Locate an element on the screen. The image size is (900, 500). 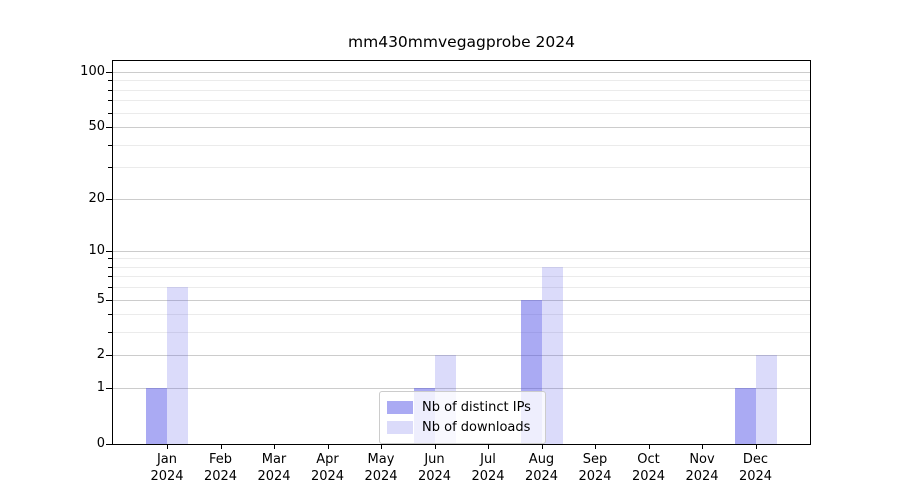
y-tick-label: 2 is located at coordinates (100, 355).